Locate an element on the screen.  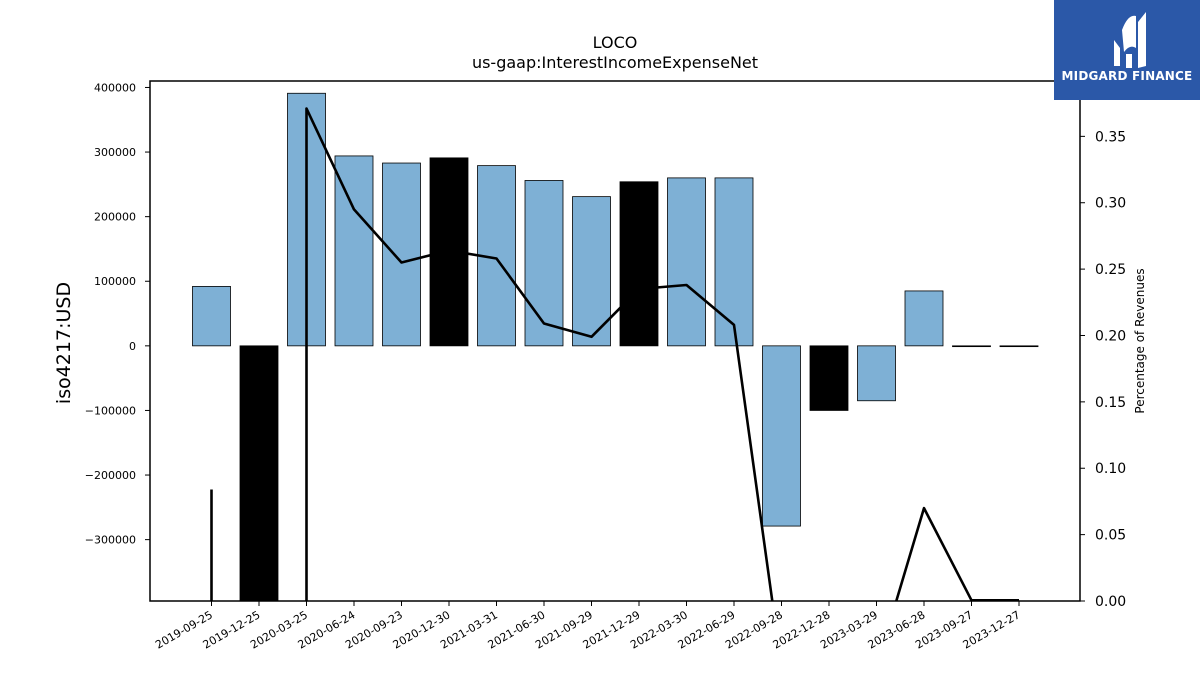
y-tick-label: −300000 is located at coordinates (110, 540).